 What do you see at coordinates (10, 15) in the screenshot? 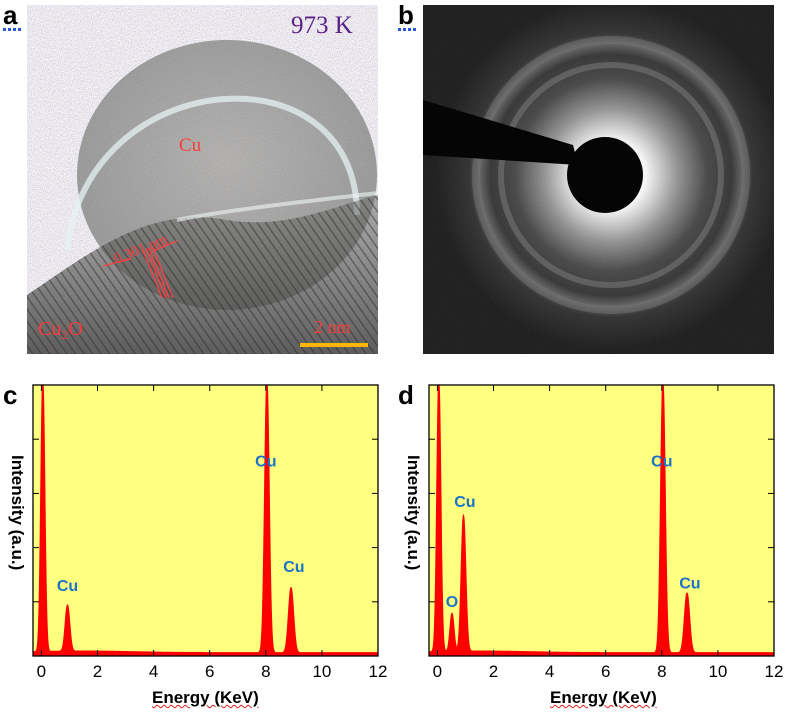
I see `panel-label-a: a` at bounding box center [10, 15].